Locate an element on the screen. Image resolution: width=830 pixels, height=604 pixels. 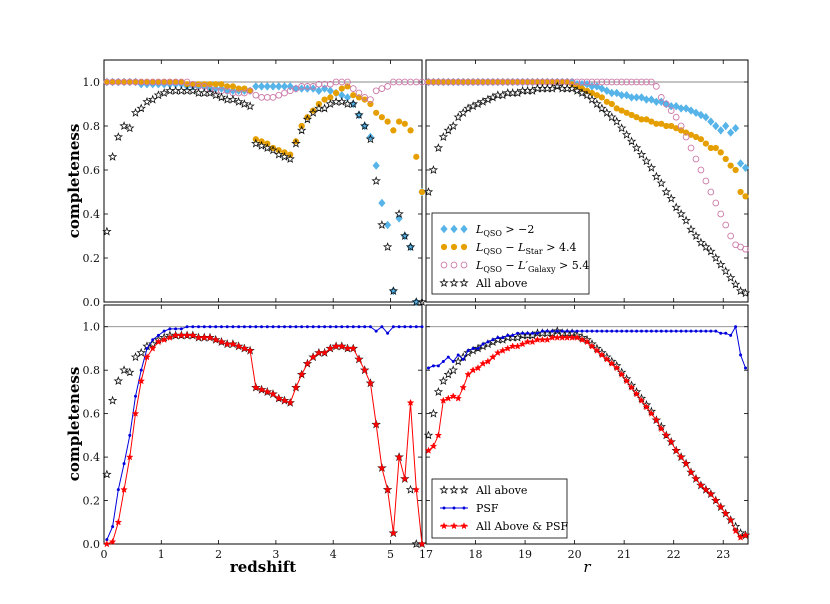
ytick-label-top-left-4: 0.8 is located at coordinates (92, 126).